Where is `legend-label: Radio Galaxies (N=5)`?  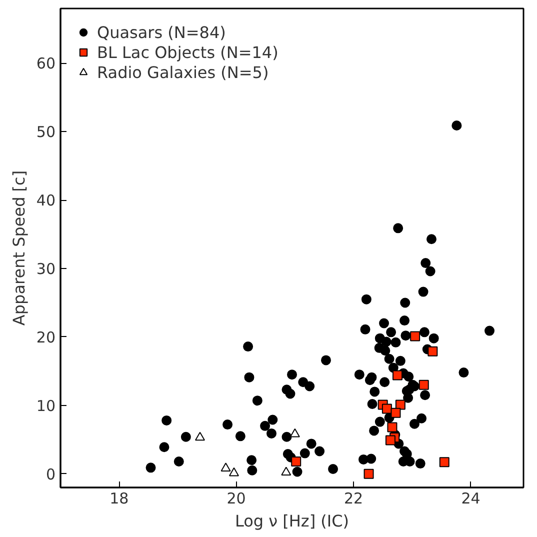
legend-label: Radio Galaxies (N=5) is located at coordinates (183, 72).